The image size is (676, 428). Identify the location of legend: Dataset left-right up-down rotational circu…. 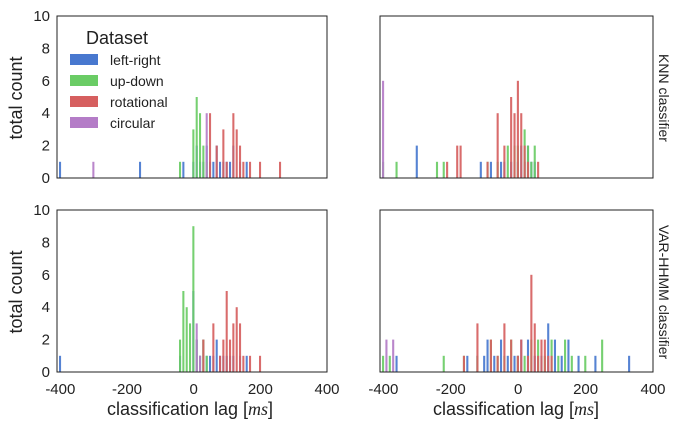
(119, 79).